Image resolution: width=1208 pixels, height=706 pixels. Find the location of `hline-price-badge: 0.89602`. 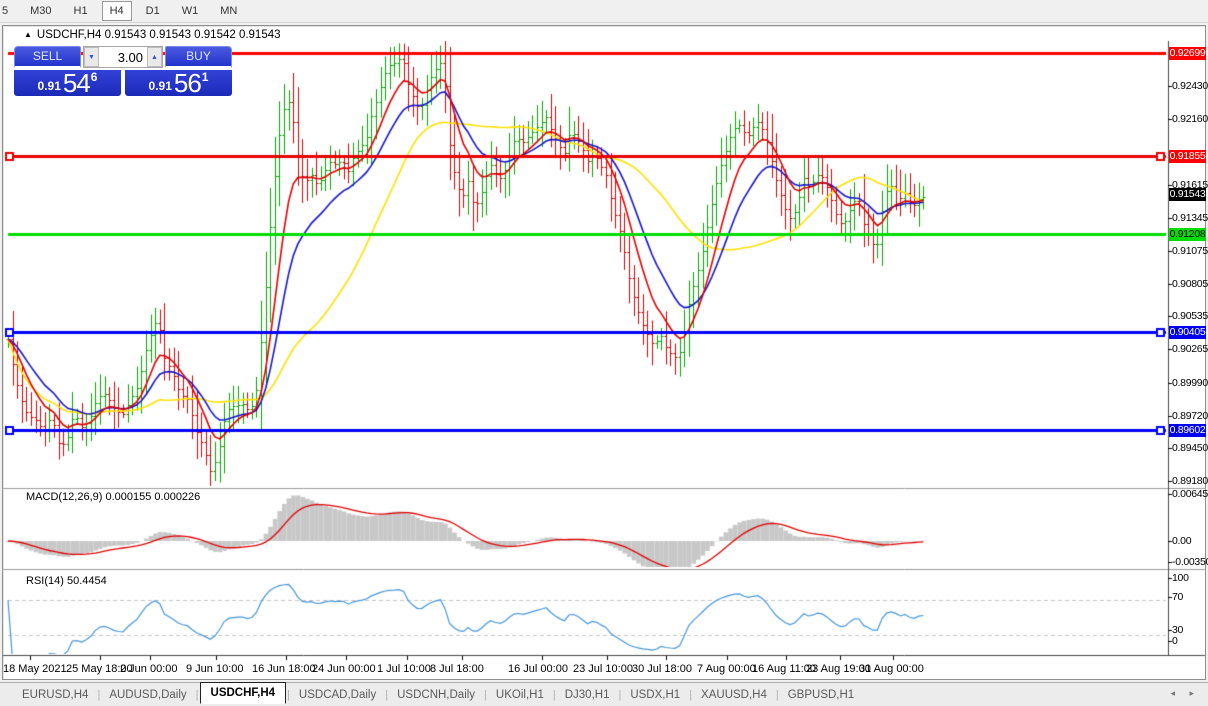

hline-price-badge: 0.89602 is located at coordinates (1187, 430).